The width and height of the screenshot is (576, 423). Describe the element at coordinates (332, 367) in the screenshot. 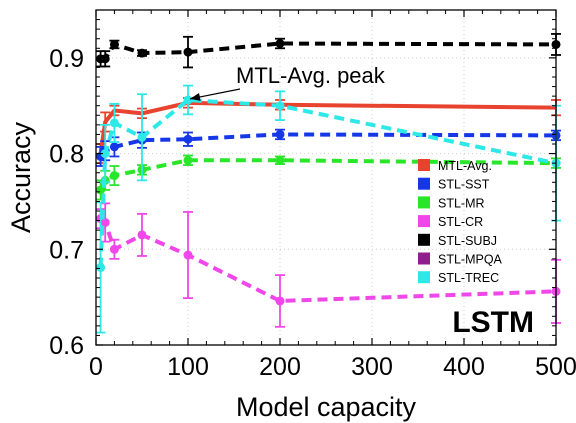

I see `x-tick-labels: 0 100 200 300 400 500` at that location.